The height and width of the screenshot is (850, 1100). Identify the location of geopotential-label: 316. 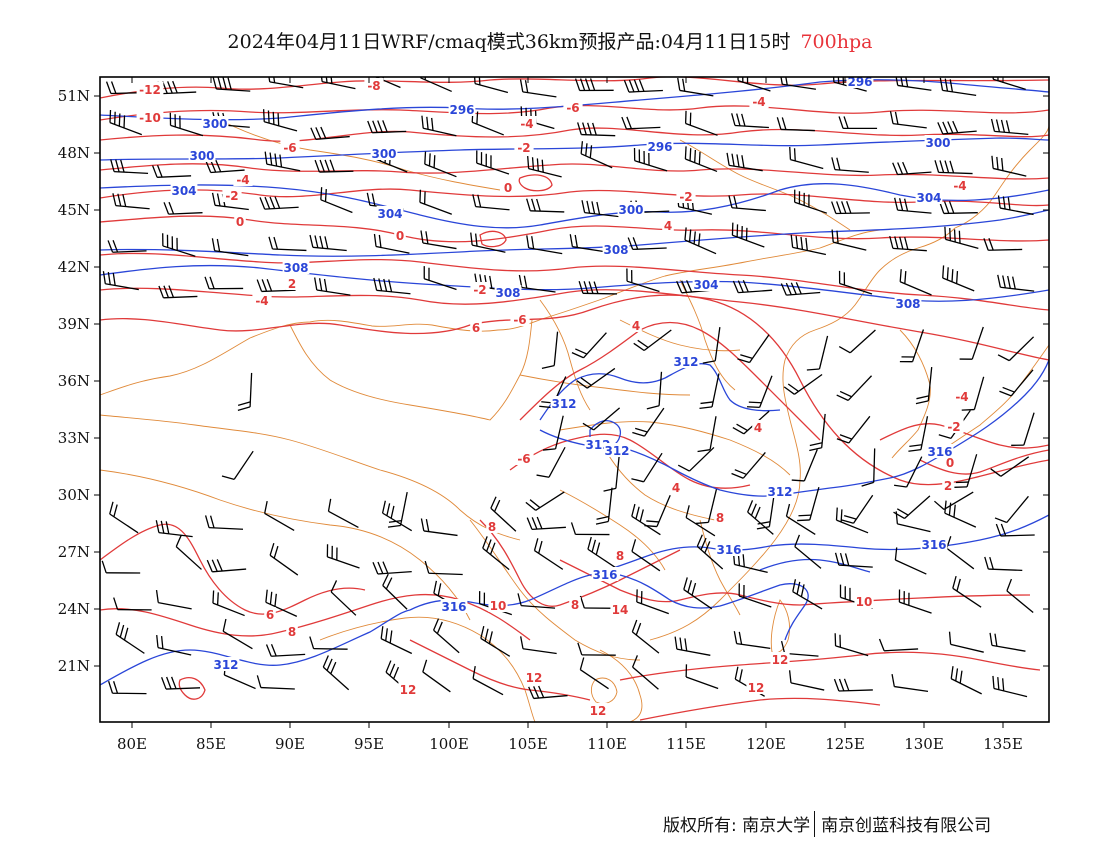
(604, 575).